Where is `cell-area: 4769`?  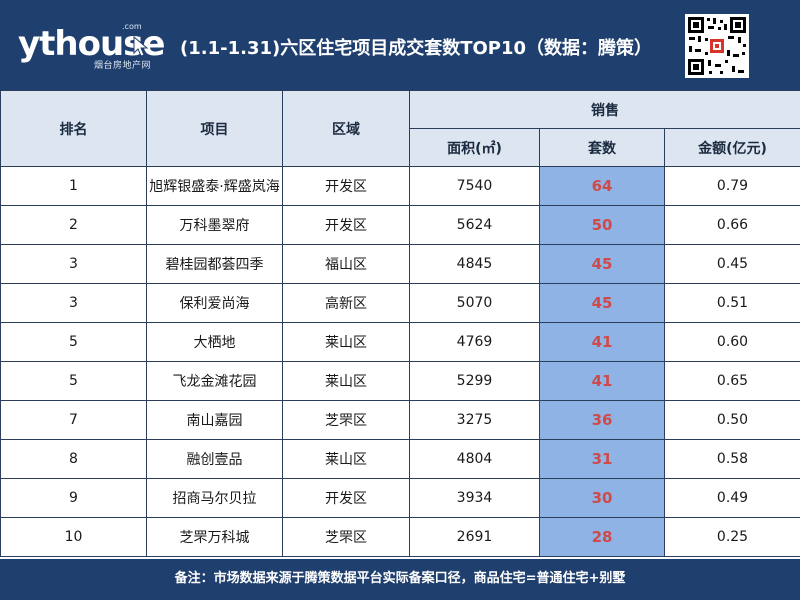
cell-area: 4769 is located at coordinates (474, 342).